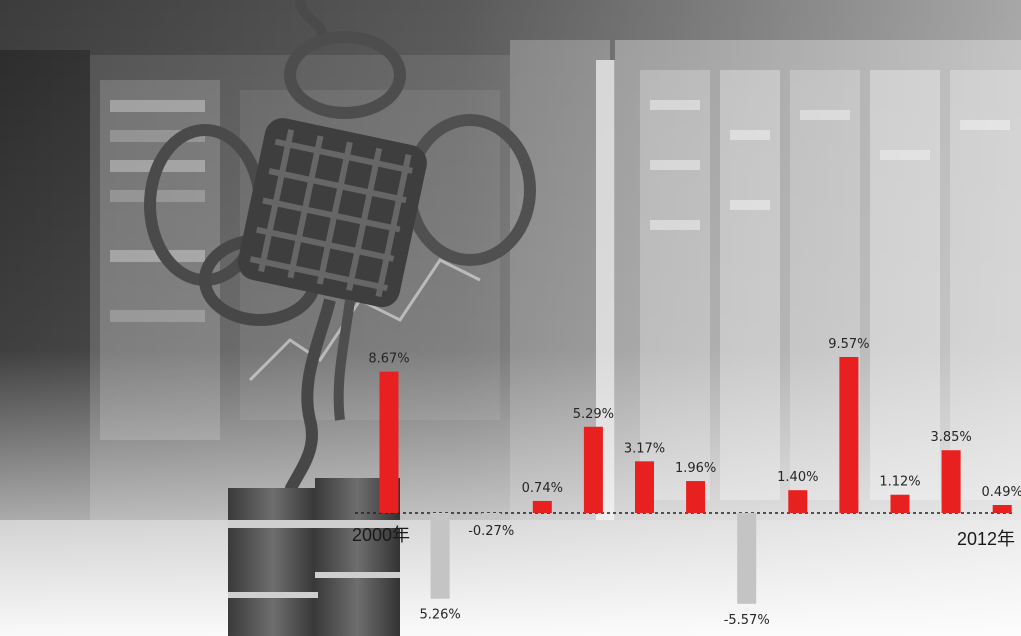  I want to click on bar-label-2012: 0.49%, so click(1001, 492).